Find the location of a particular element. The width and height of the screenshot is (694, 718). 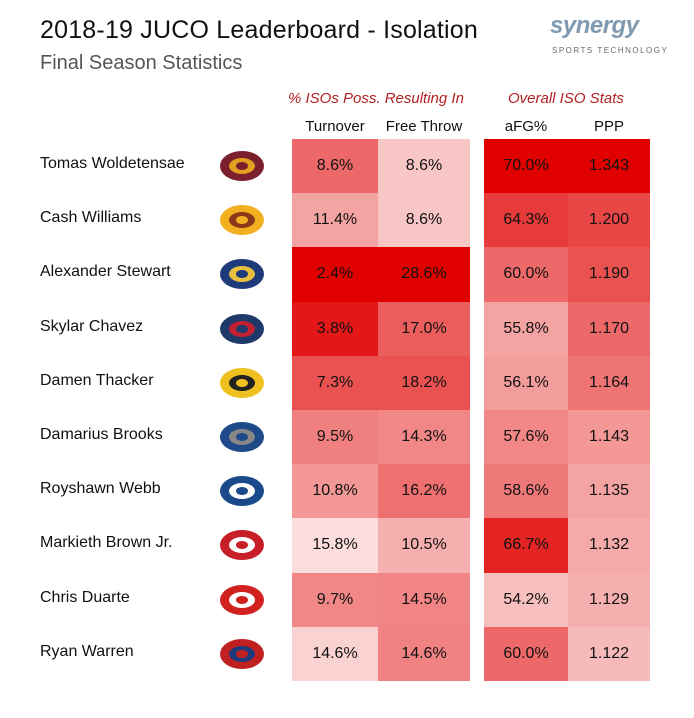

cell-turnover: 2.4% is located at coordinates (335, 274).